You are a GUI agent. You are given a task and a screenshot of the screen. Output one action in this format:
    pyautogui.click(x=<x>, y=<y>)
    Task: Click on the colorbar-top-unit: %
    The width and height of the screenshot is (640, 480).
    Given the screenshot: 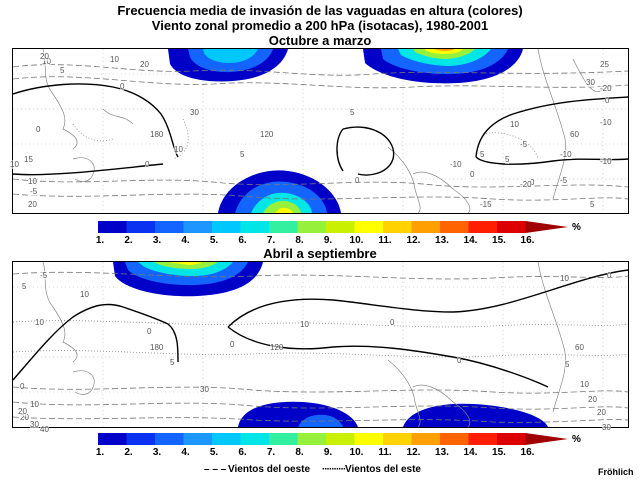 What is the action you would take?
    pyautogui.click(x=576, y=227)
    